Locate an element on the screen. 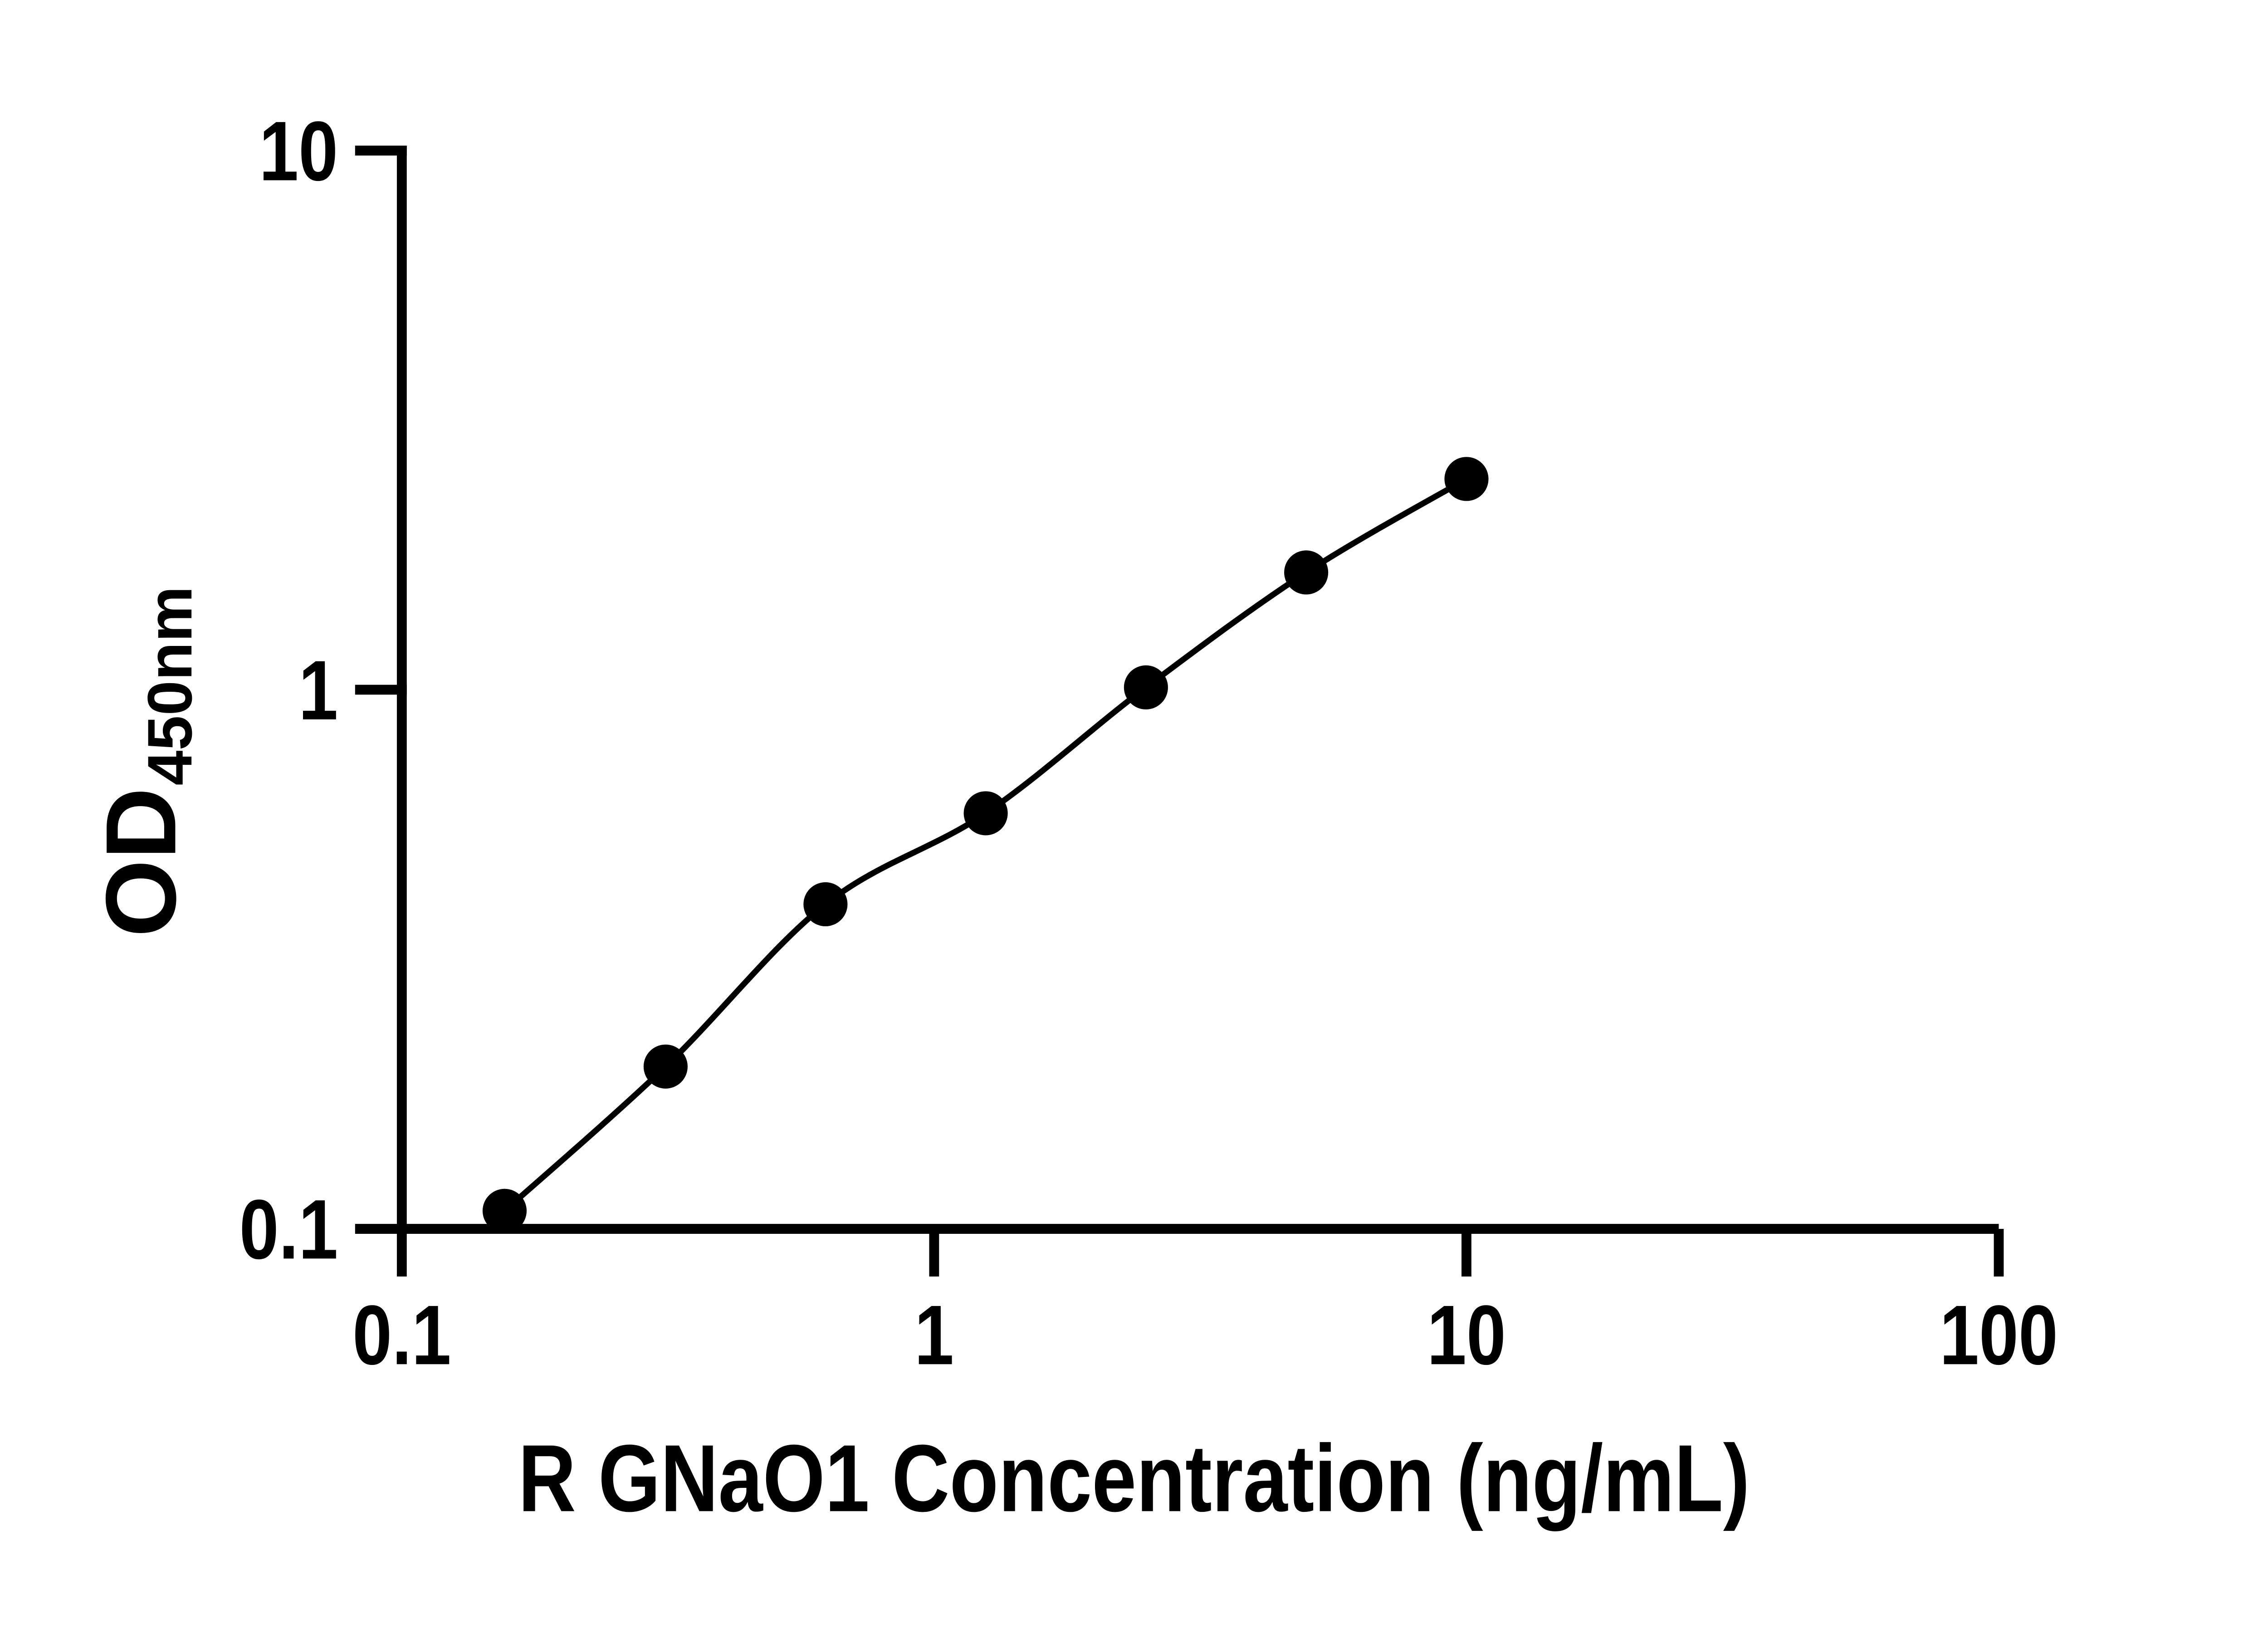  y-tick-label: 1 is located at coordinates (318, 690).